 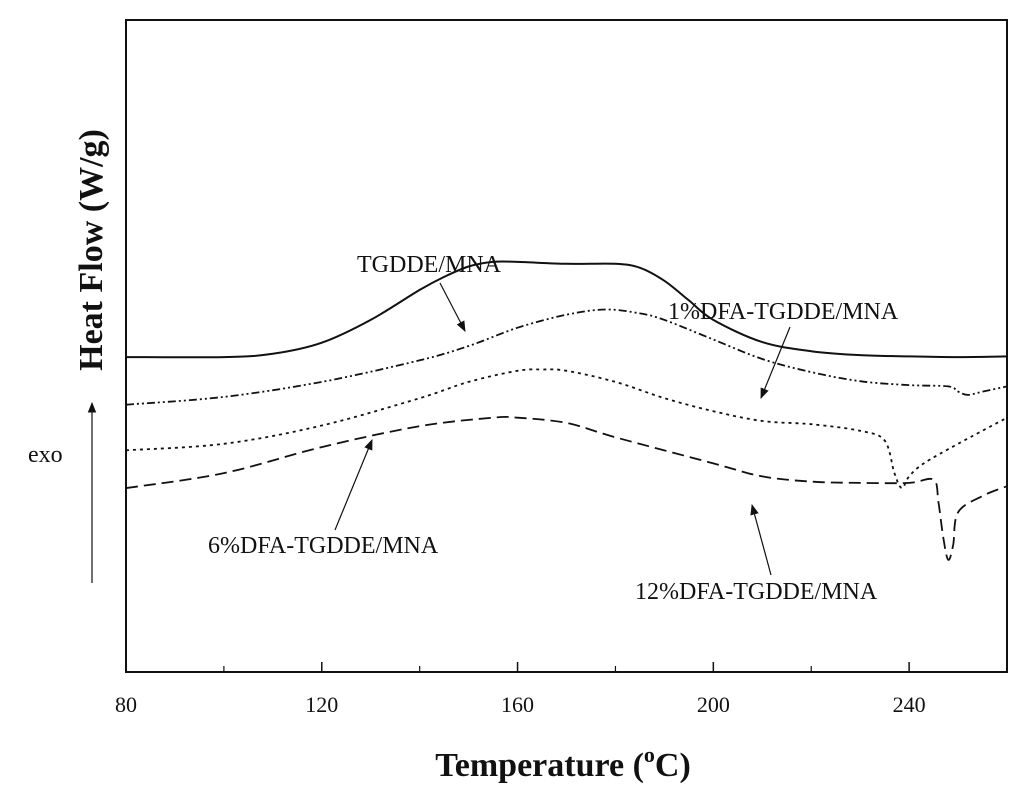 I want to click on x-tick-label: 80, so click(x=126, y=704).